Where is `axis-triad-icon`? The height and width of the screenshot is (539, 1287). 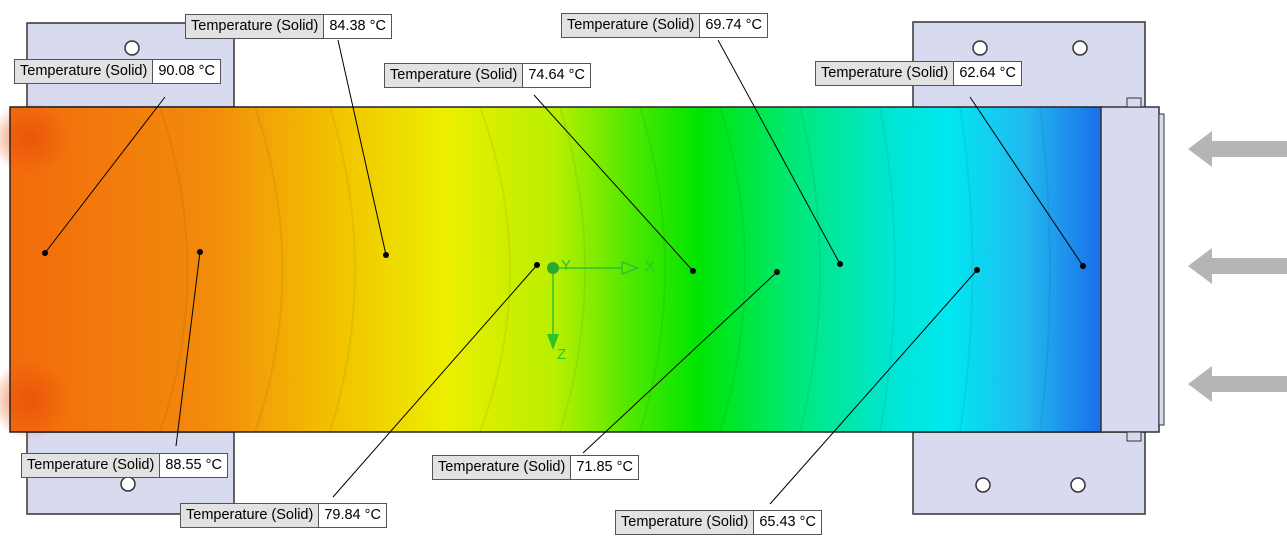
axis-triad-icon is located at coordinates (594, 305).